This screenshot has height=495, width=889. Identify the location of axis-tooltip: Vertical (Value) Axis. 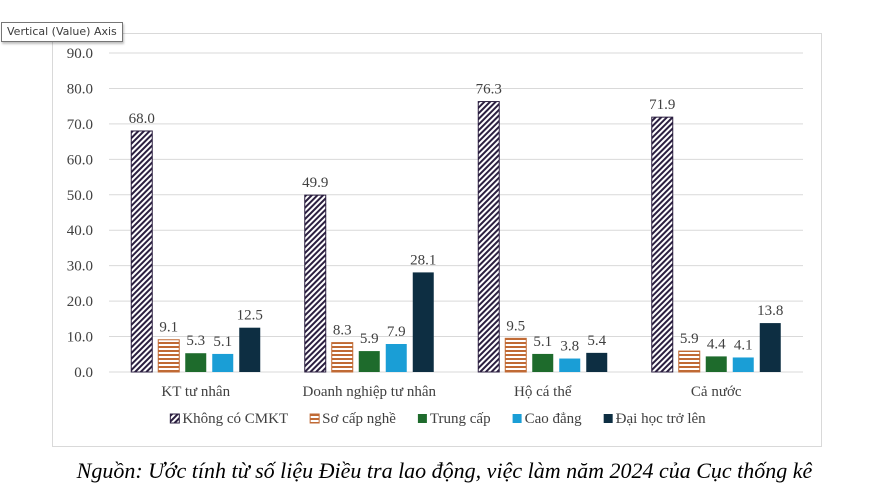
(62, 32).